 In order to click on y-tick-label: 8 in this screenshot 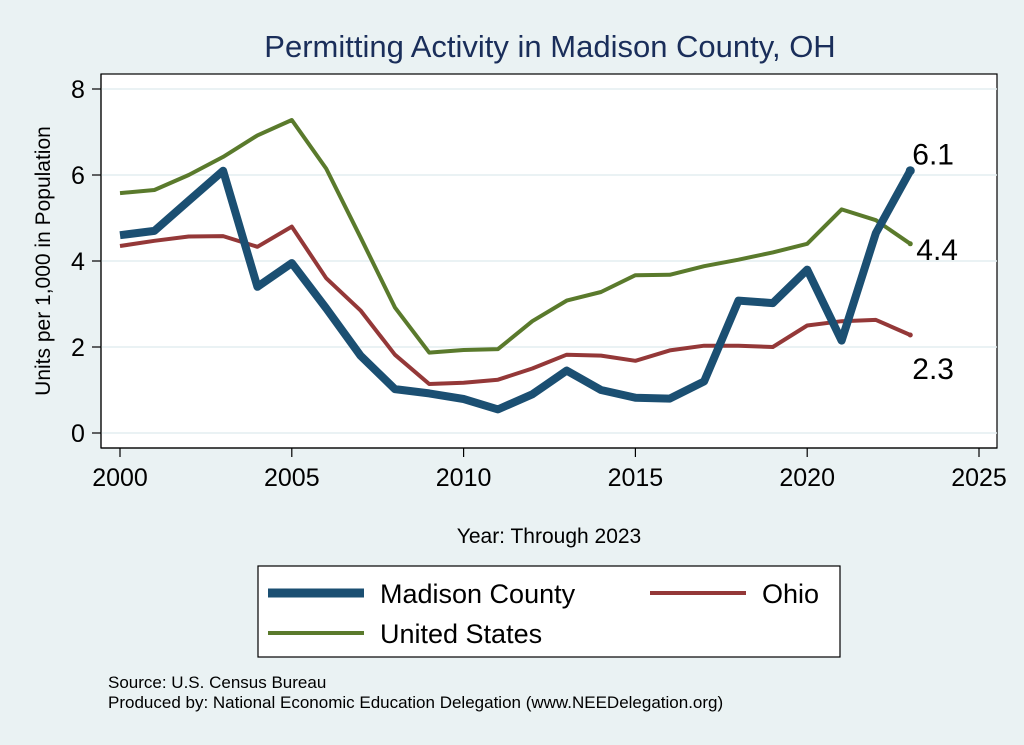, I will do `click(78, 90)`.